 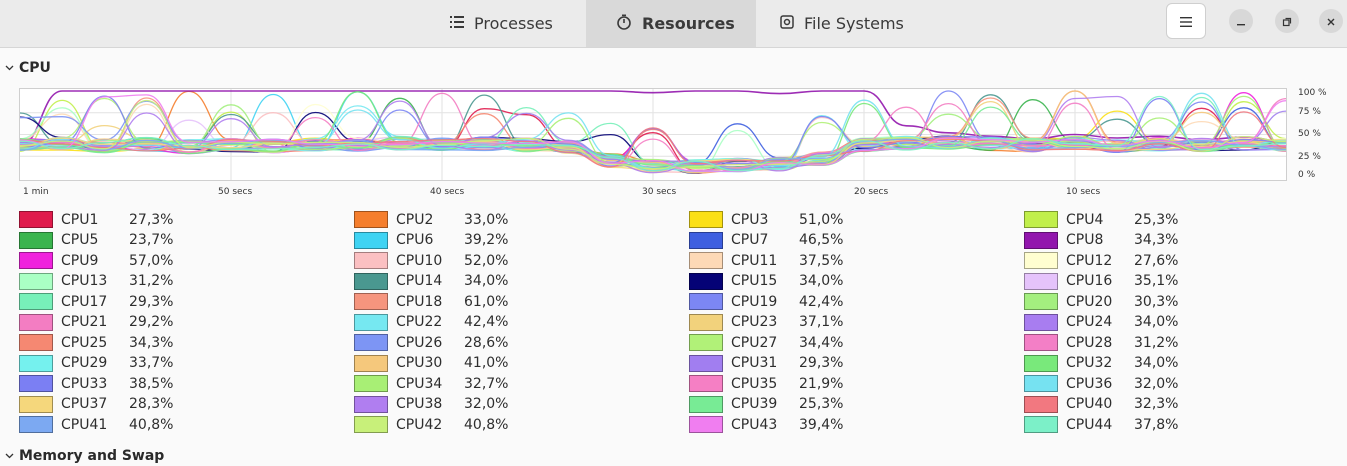 I want to click on cpu-legend-item: CPU33 38,5%, so click(x=179, y=383).